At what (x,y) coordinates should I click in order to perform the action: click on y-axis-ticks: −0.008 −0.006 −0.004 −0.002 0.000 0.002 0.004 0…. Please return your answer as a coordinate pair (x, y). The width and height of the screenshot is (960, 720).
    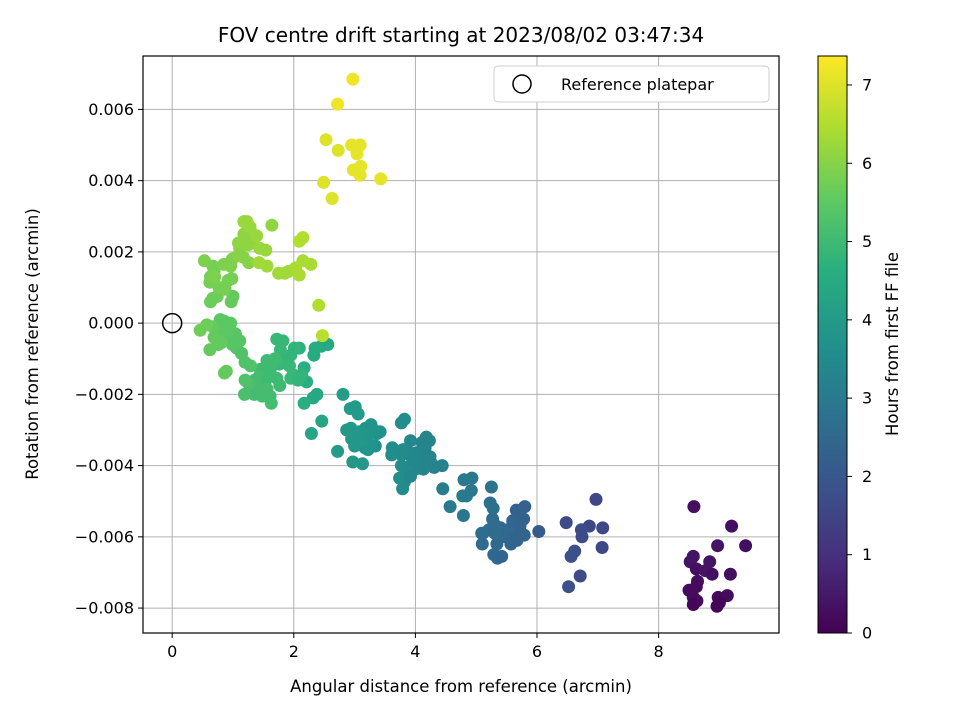
    Looking at the image, I should click on (109, 359).